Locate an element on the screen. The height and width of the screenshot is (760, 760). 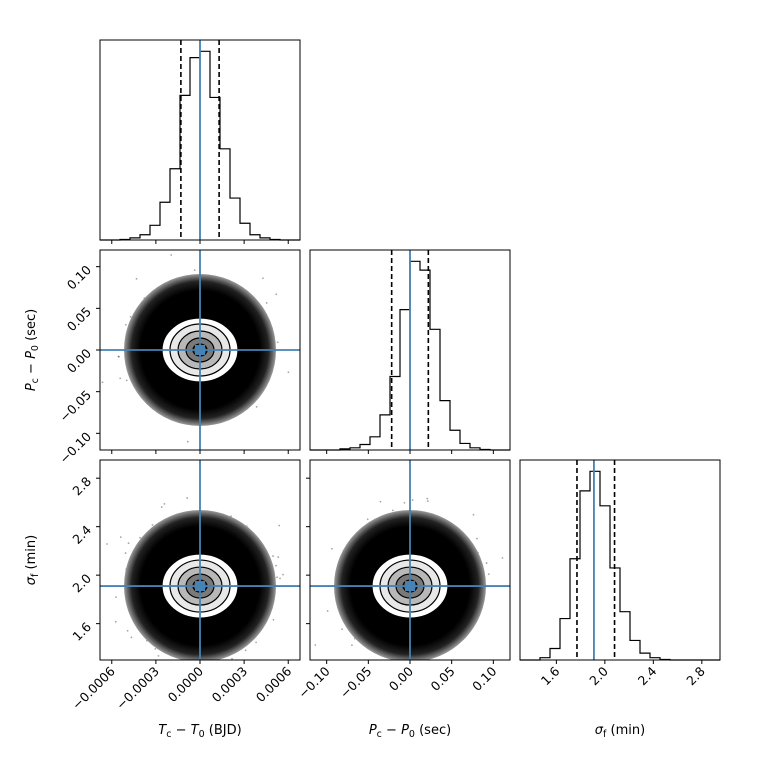
x-tick-label-tc-1: −0.0003 is located at coordinates (137, 688).